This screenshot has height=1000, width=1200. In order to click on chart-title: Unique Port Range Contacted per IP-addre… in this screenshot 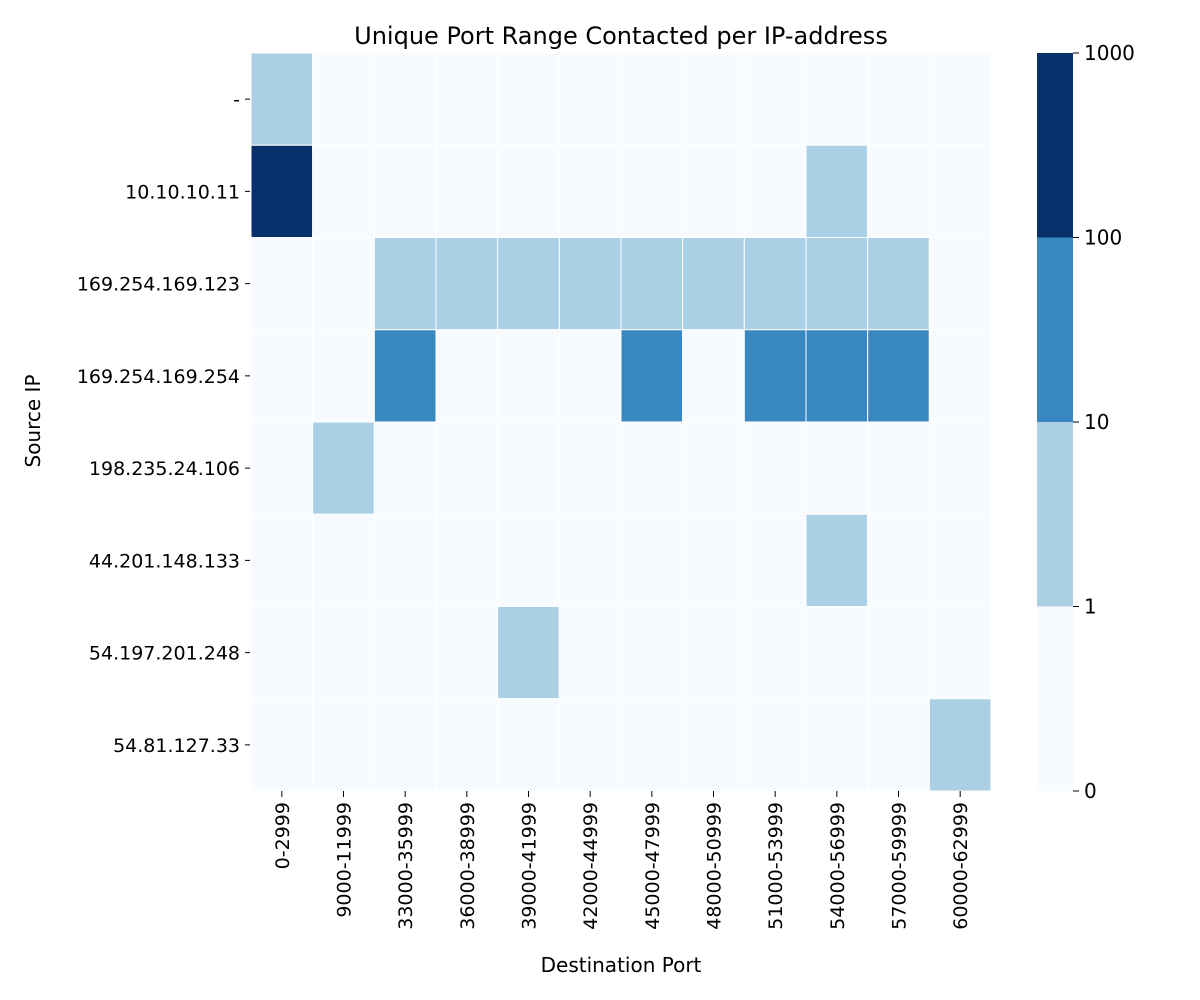, I will do `click(621, 36)`.